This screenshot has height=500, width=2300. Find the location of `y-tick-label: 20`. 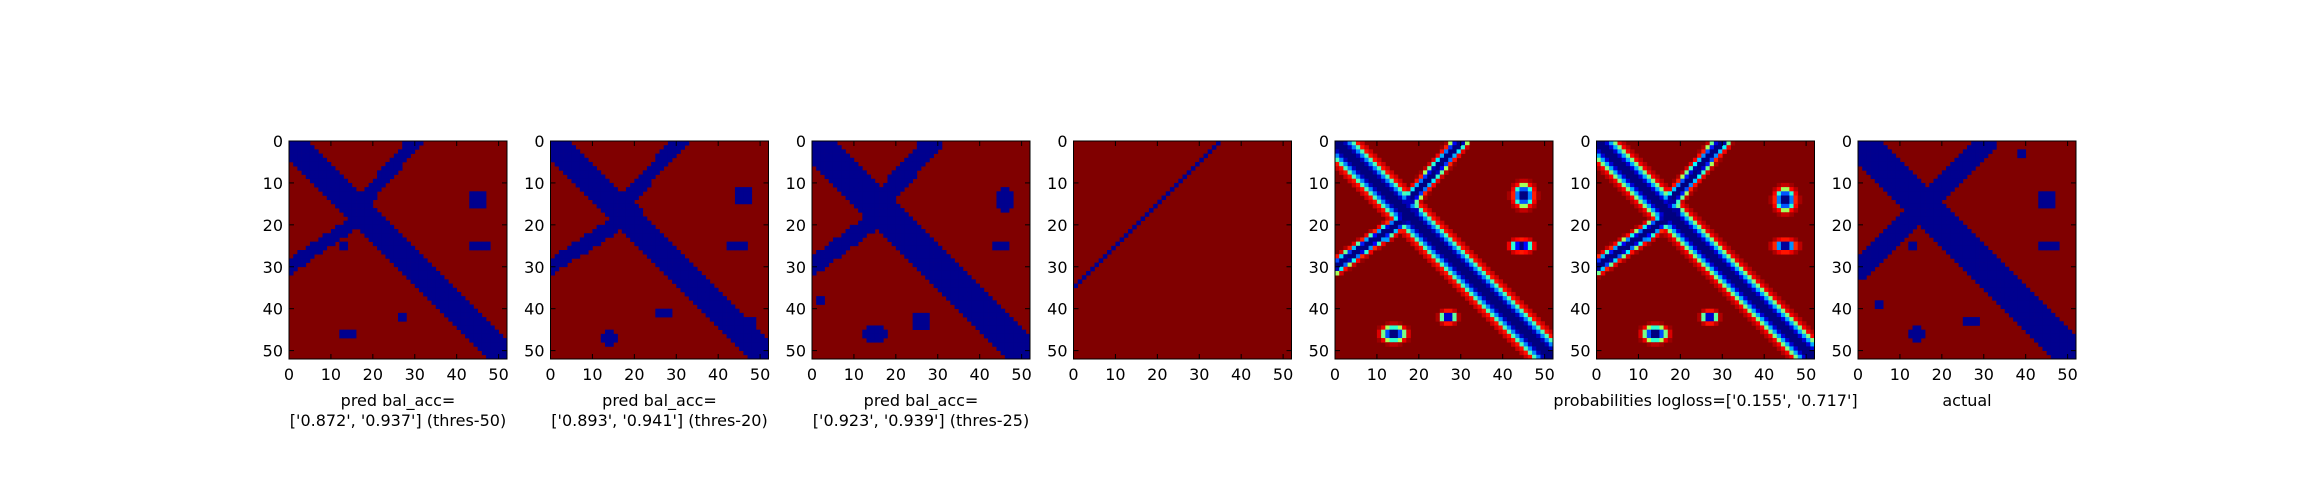

y-tick-label: 20 is located at coordinates (796, 225).